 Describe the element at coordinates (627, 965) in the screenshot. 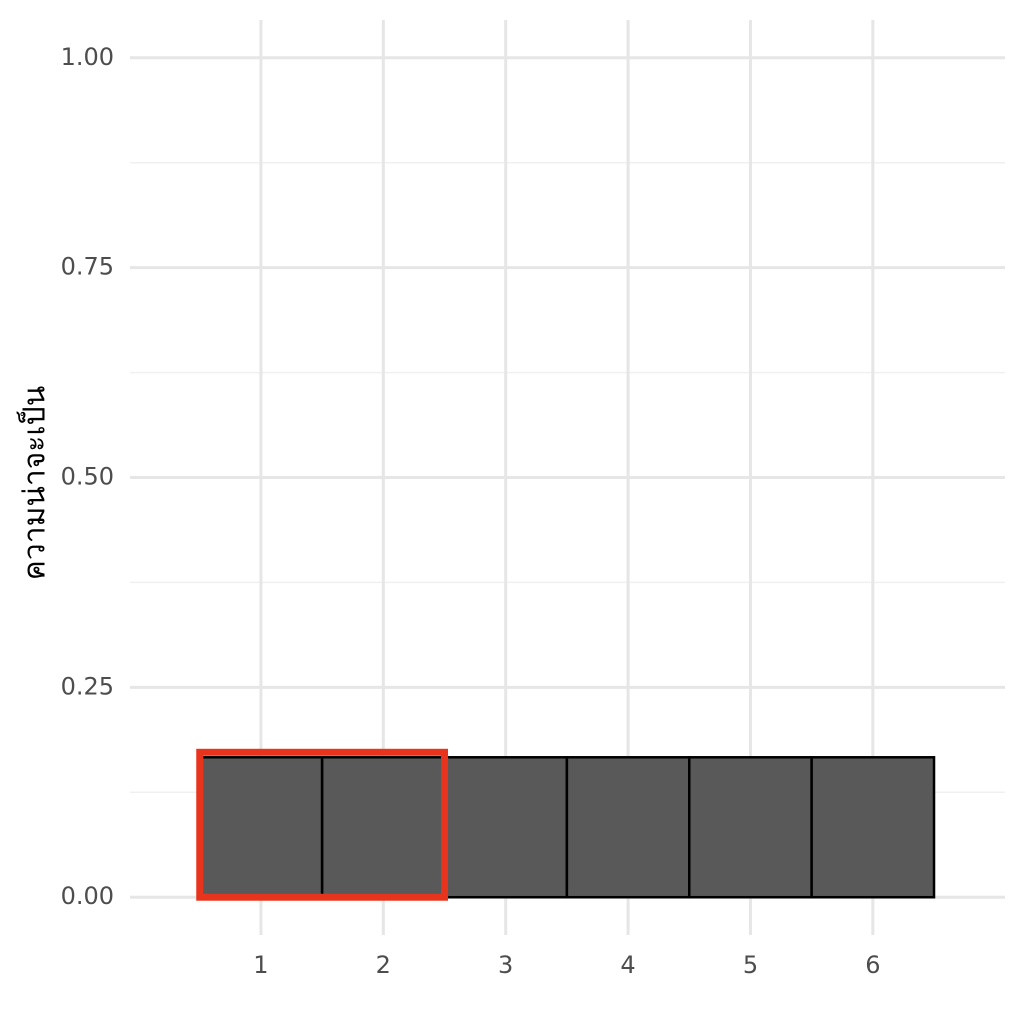

I see `x-tick-label: 4` at that location.